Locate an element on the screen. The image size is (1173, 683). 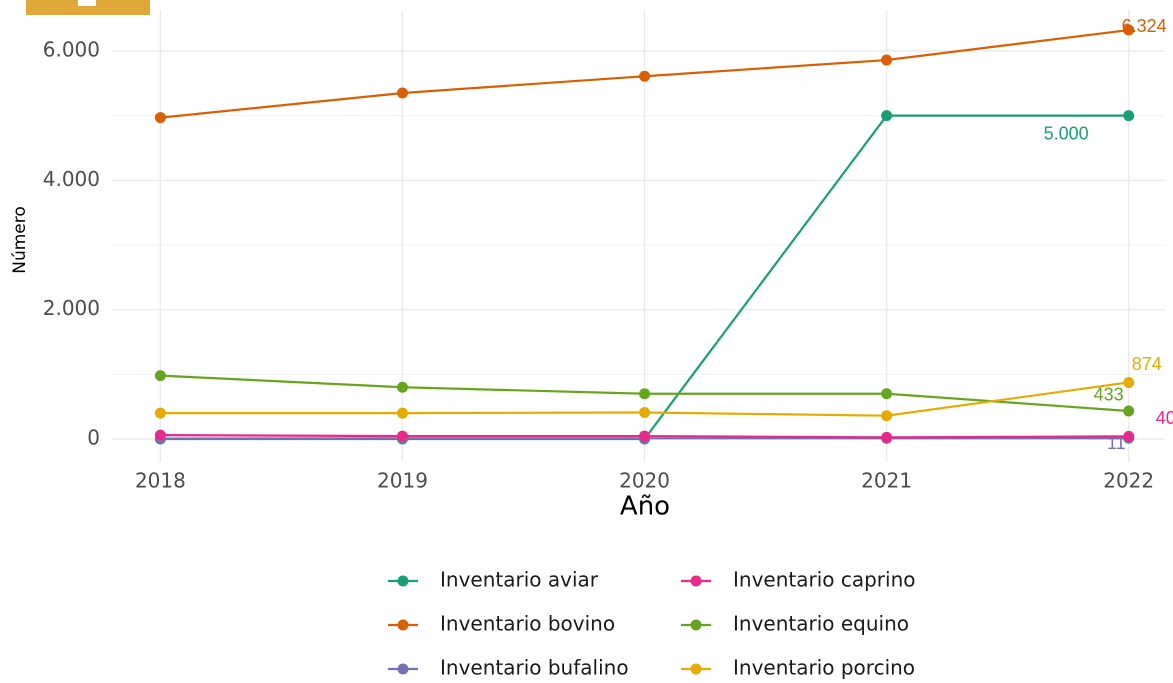
x-axis-title: Año is located at coordinates (645, 507).